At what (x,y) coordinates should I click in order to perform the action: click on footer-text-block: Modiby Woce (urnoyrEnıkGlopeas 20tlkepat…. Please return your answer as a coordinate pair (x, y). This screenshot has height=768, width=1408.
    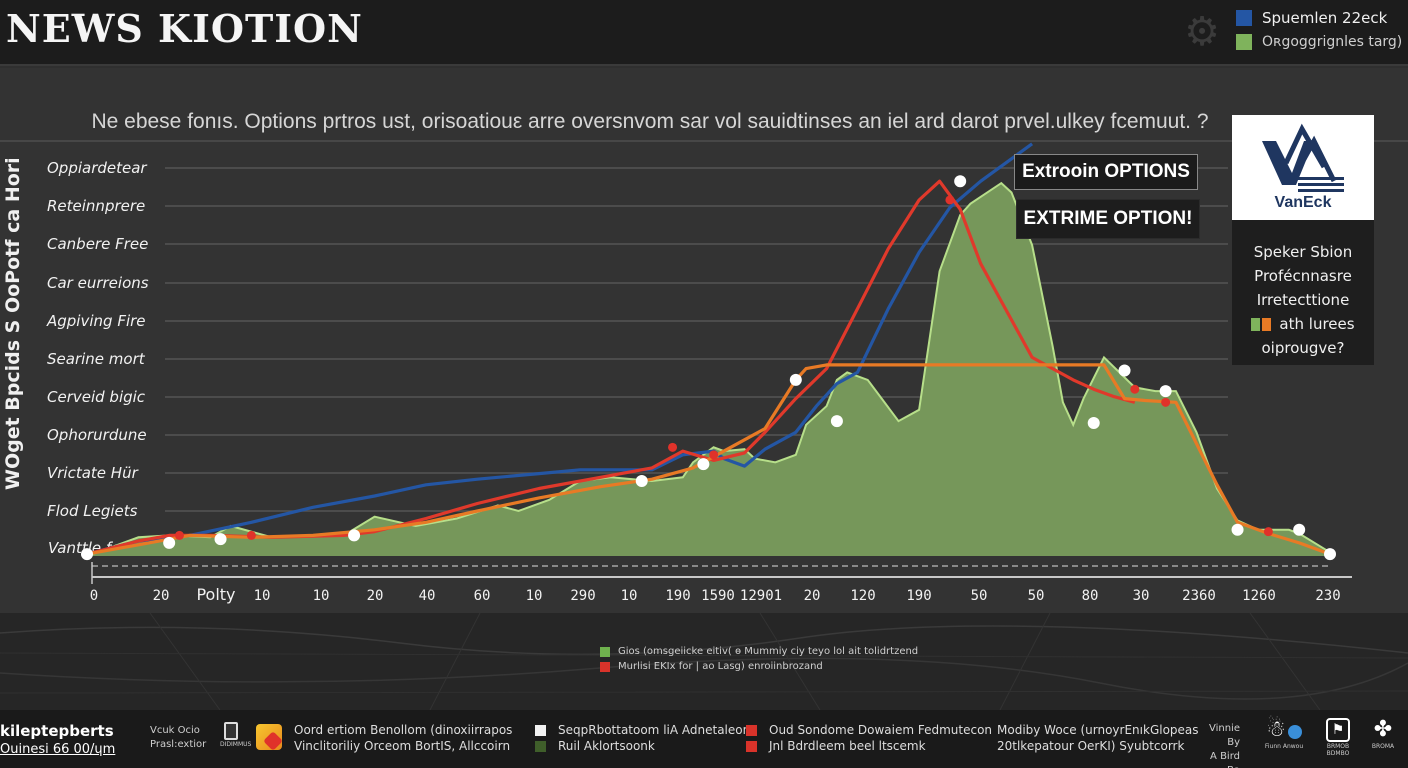
    Looking at the image, I should click on (1098, 738).